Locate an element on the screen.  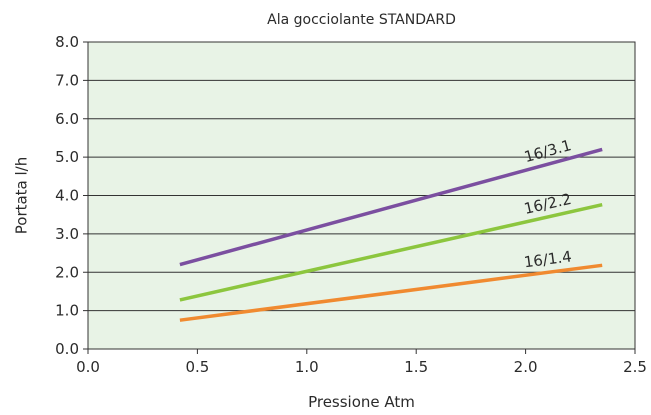
y-tick-label: 2.0 is located at coordinates (67, 272).